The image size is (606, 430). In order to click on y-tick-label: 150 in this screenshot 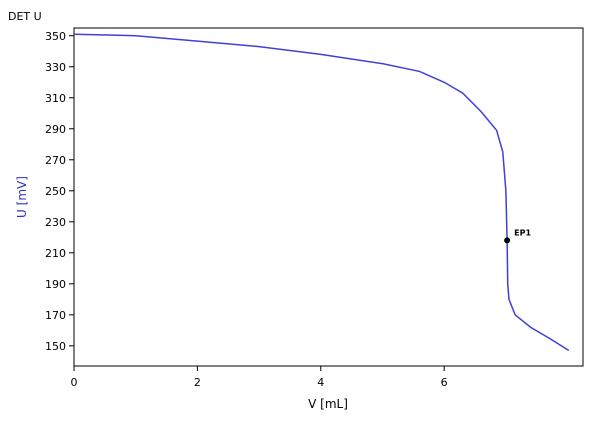, I will do `click(55, 346)`.